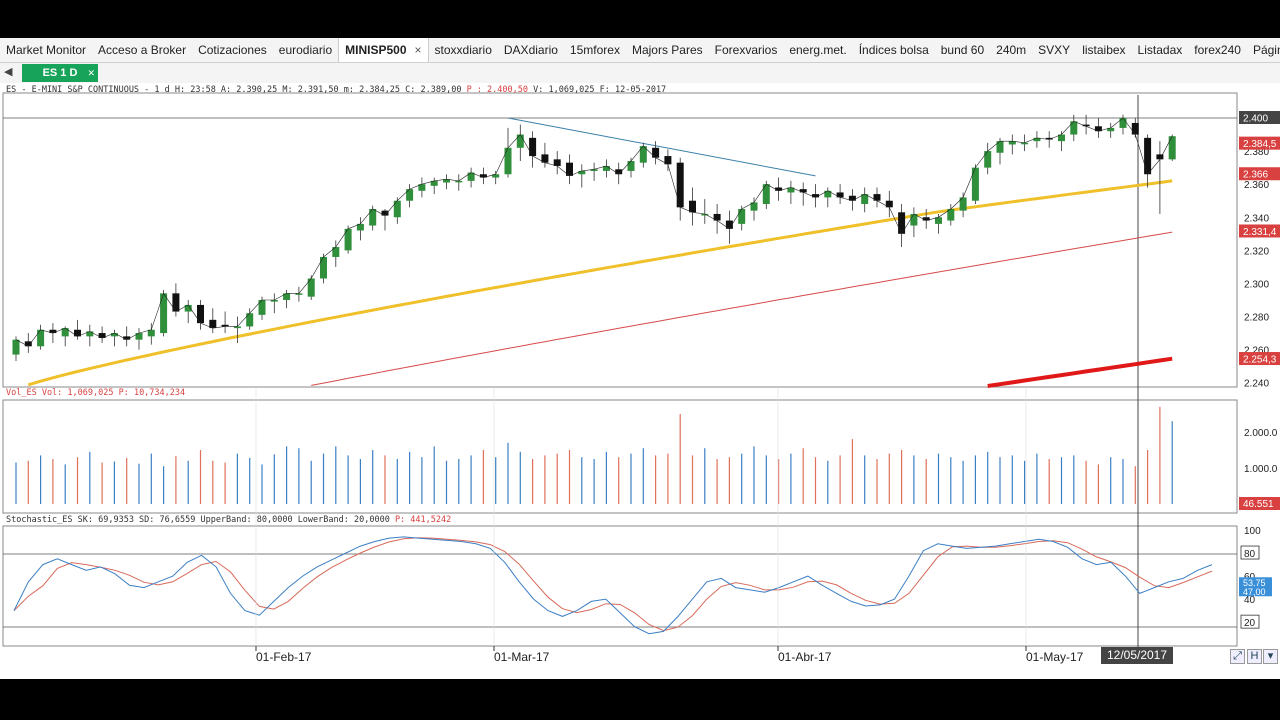 This screenshot has width=1280, height=720. I want to click on tab-forex240: forex240, so click(1217, 50).